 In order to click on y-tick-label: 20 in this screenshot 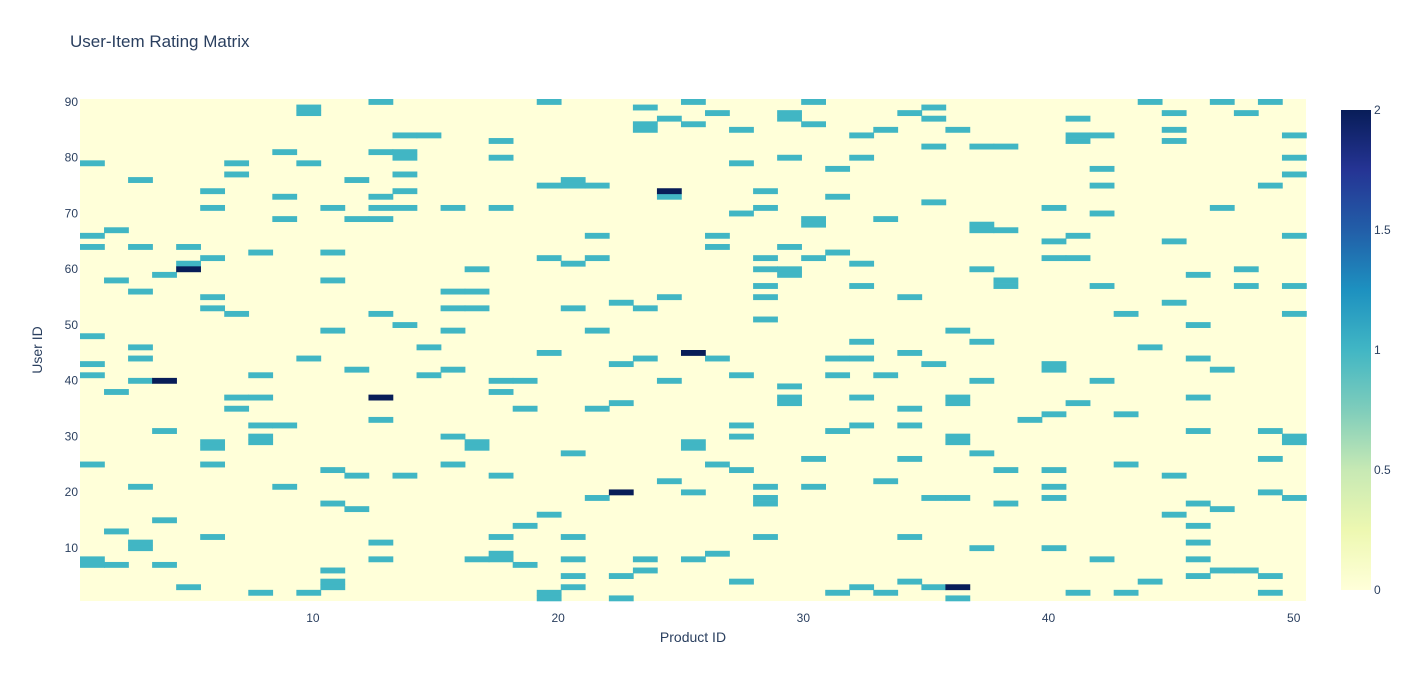, I will do `click(72, 492)`.